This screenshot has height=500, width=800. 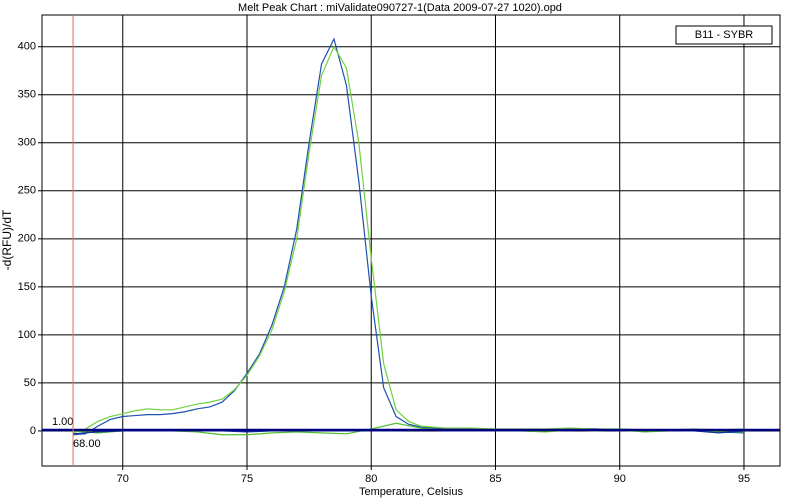 I want to click on y-tick-label: 400, so click(x=27, y=47).